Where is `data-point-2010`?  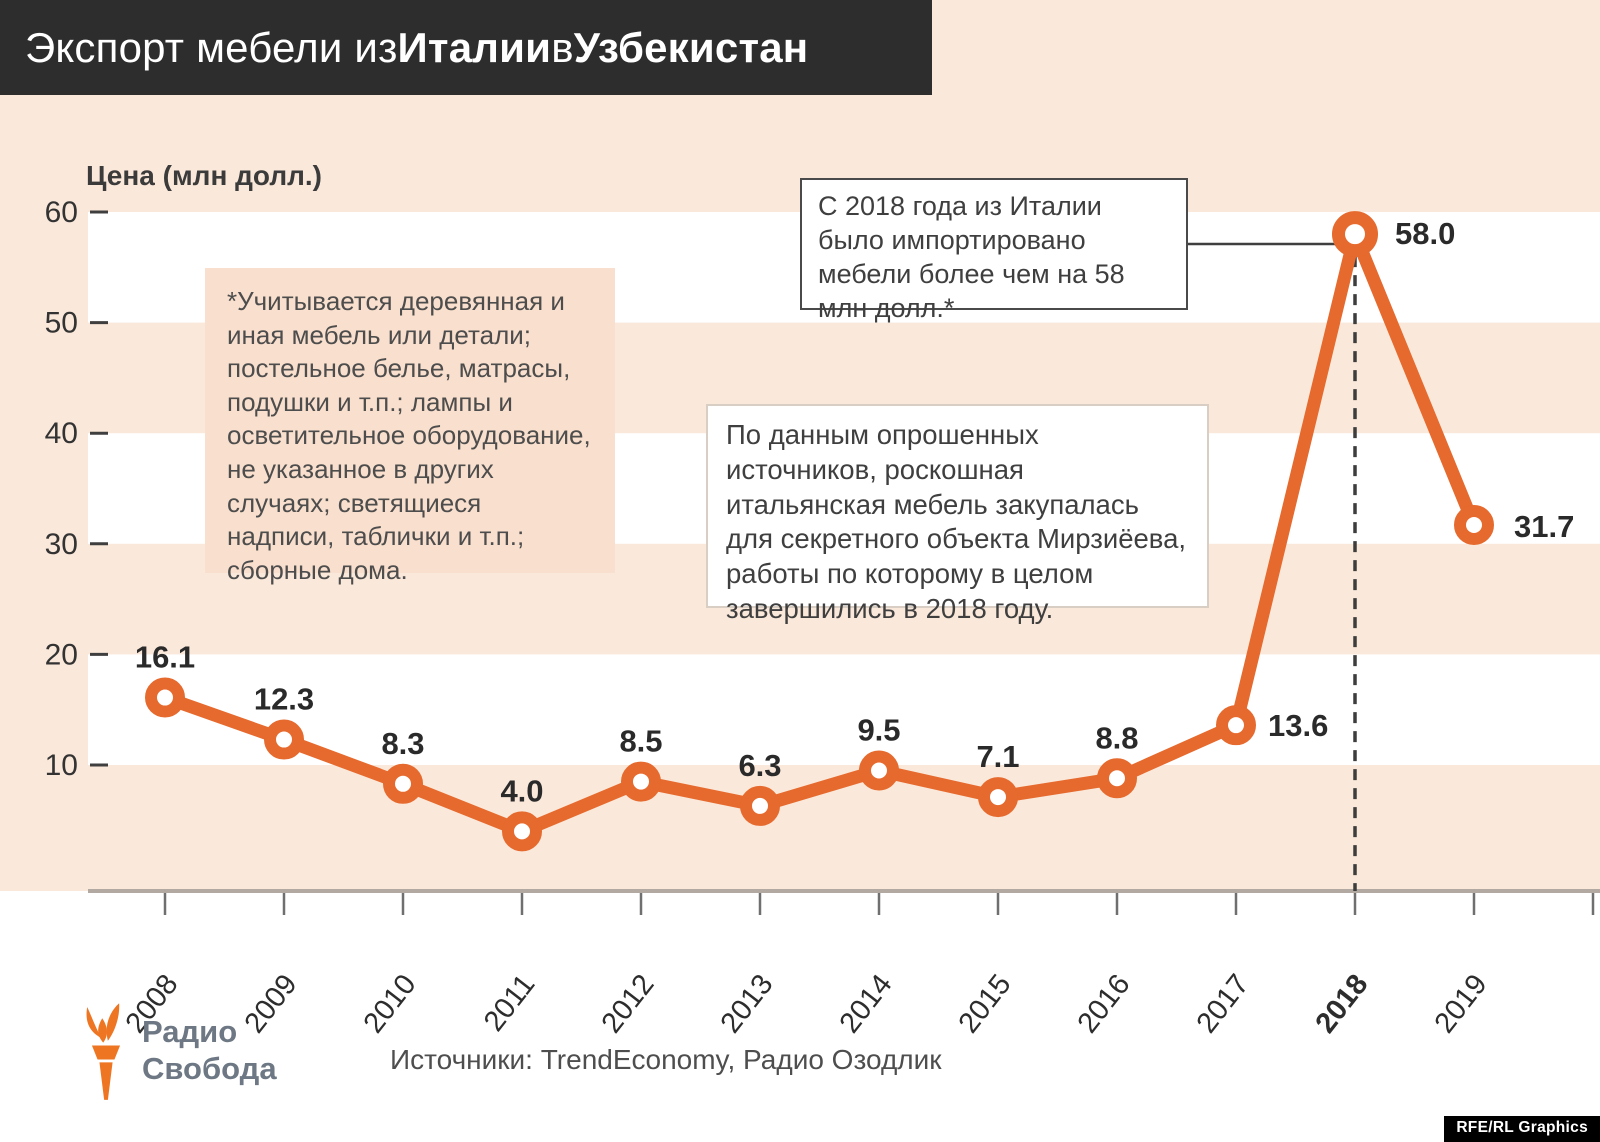
data-point-2010 is located at coordinates (403, 783).